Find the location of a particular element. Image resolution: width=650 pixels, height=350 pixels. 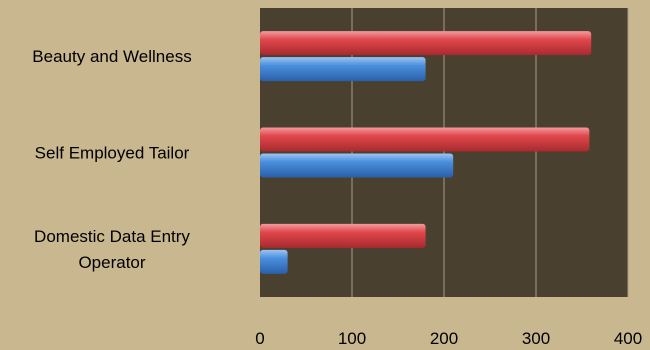

x-tick-label-100: 100 is located at coordinates (352, 338).